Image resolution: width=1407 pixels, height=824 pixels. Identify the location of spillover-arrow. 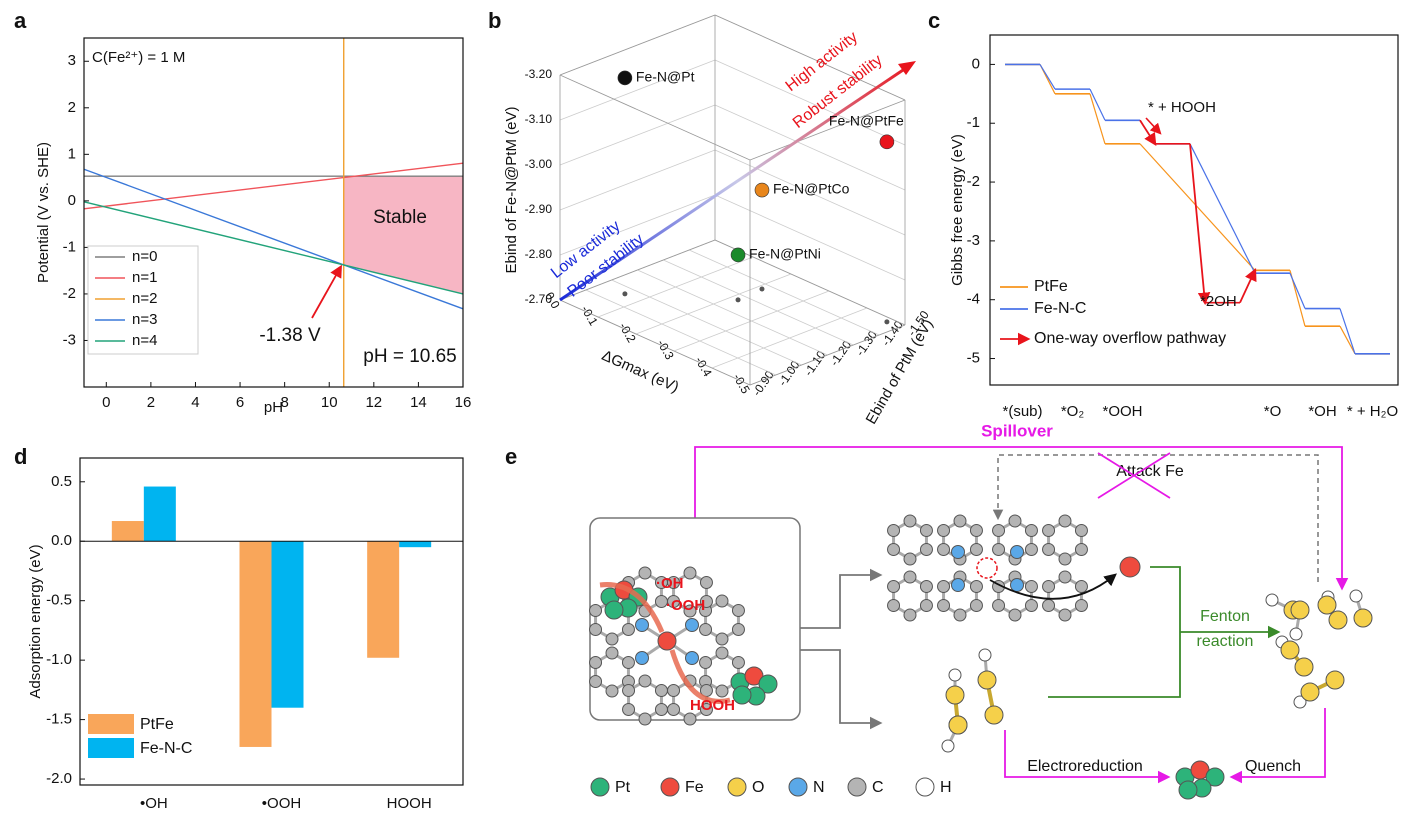
(1021, 518).